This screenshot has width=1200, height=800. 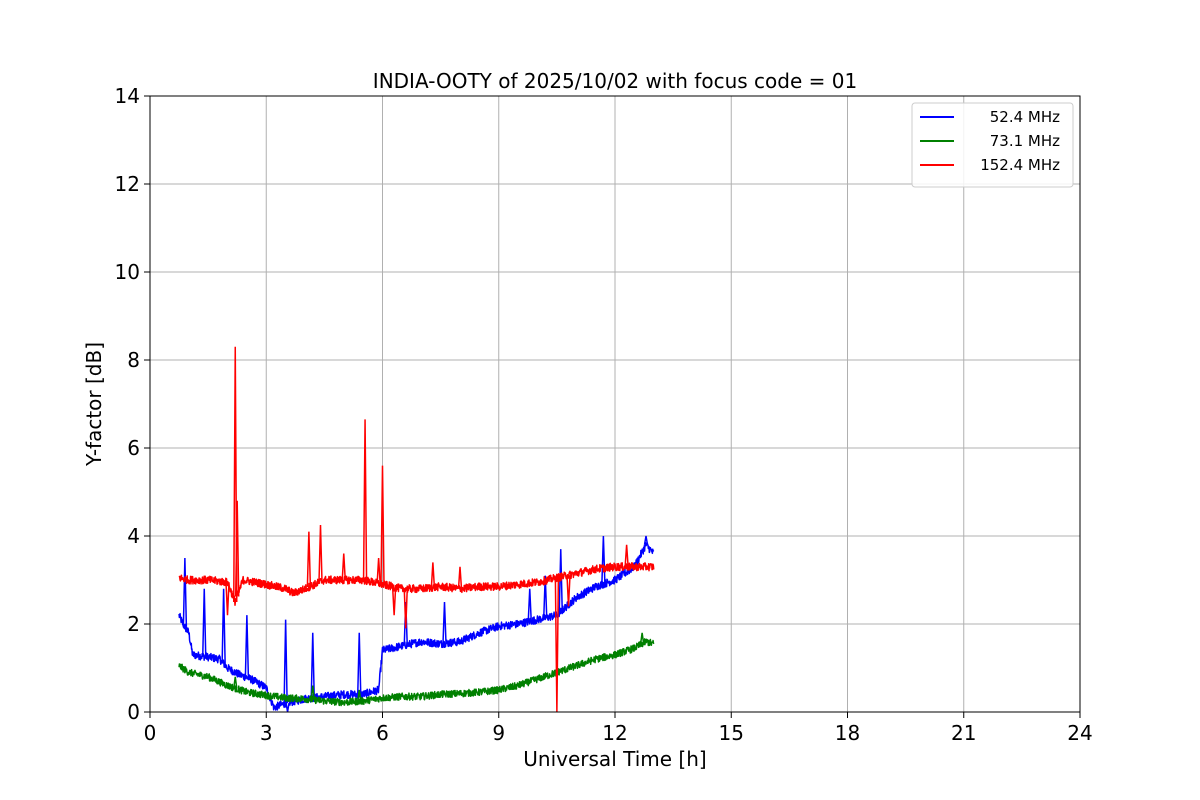 I want to click on y-tick-label: 10, so click(x=127, y=272).